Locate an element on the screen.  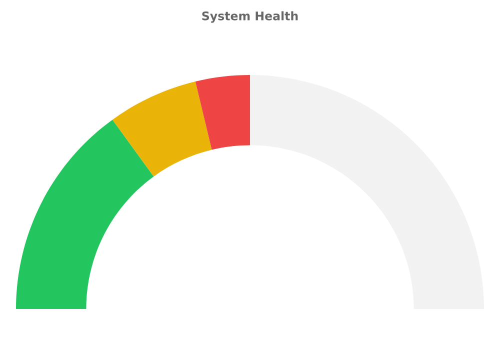
chart-title: System Health is located at coordinates (250, 17).